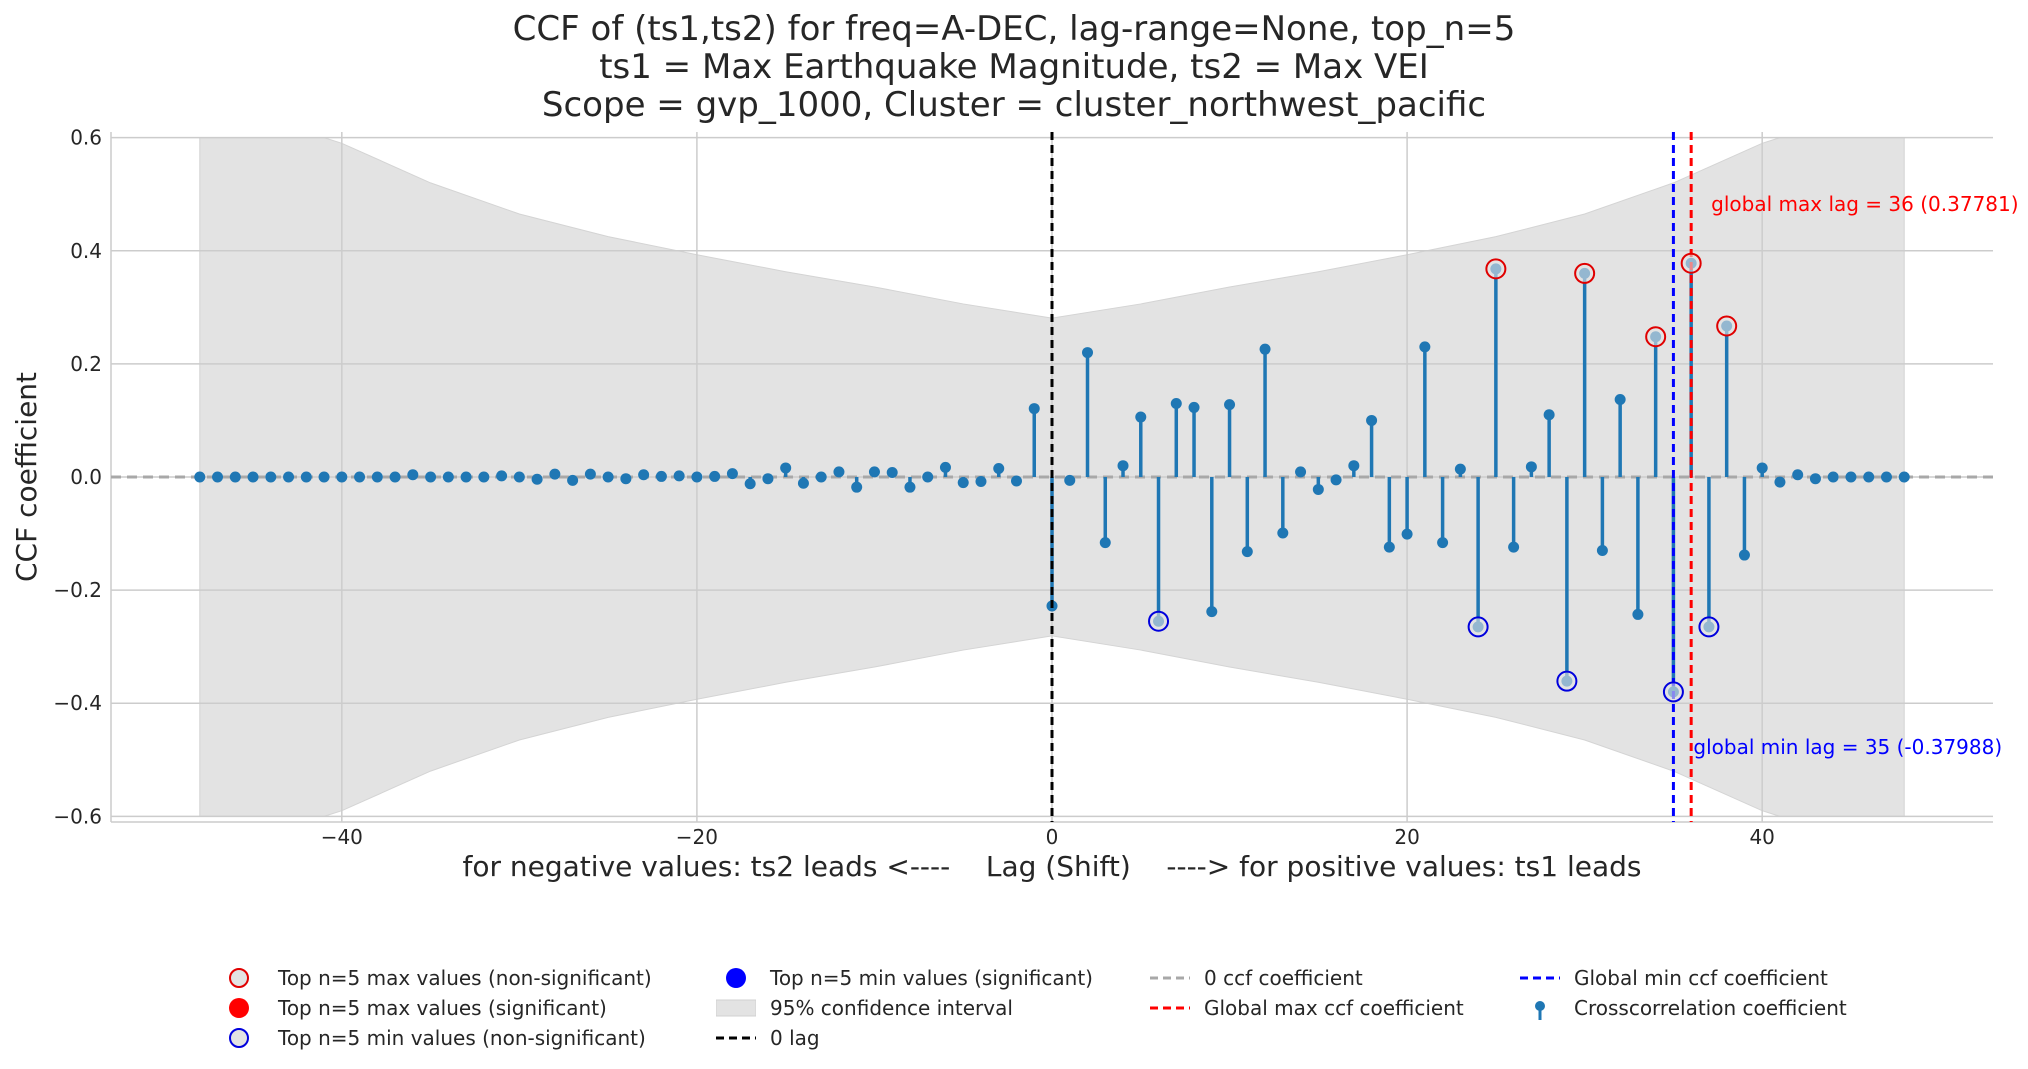 This screenshot has width=2028, height=1069. Describe the element at coordinates (1585, 273) in the screenshot. I see `top-max-marker` at that location.